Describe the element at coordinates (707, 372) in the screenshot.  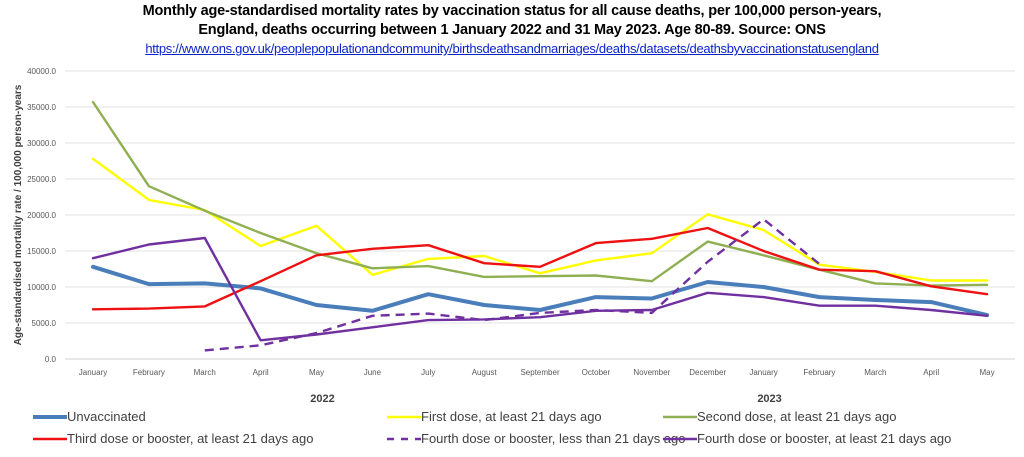
I see `x-tick-label: December` at that location.